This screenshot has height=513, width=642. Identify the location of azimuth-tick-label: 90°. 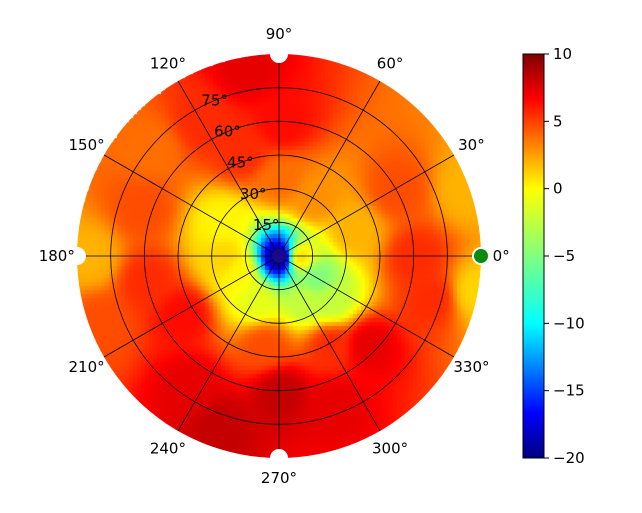
(279, 34).